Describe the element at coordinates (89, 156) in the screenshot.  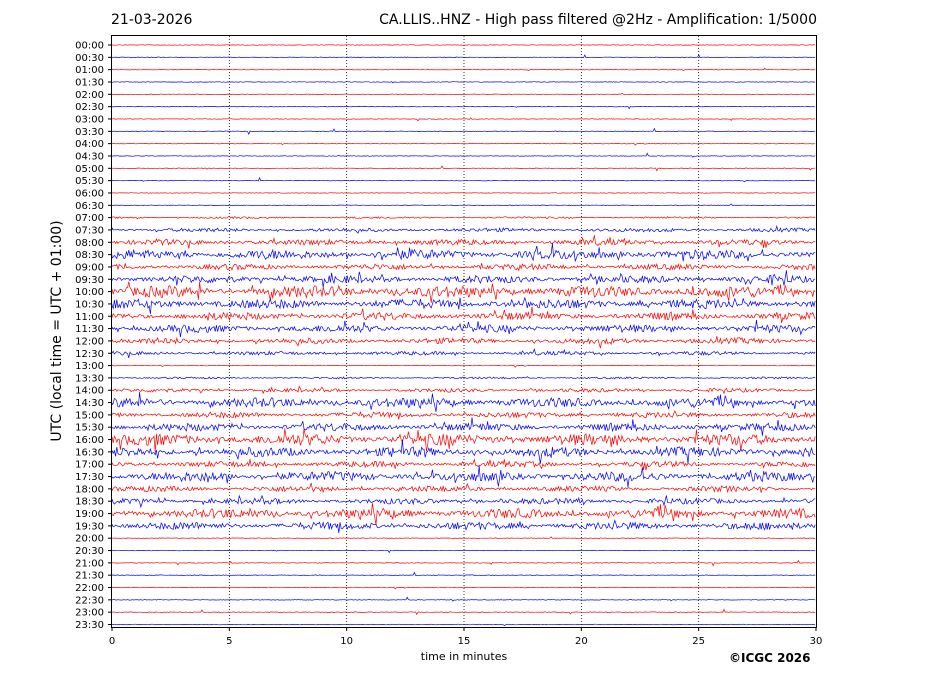
I see `y-tick-label: 04:30` at that location.